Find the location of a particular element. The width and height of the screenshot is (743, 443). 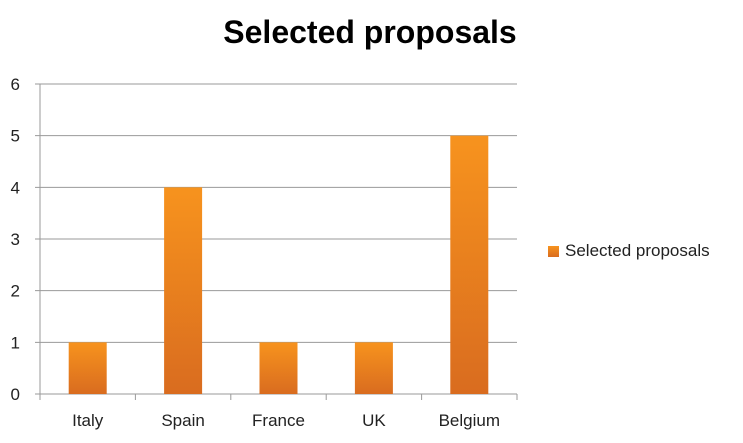

y-tick-label: 6 is located at coordinates (15, 84).